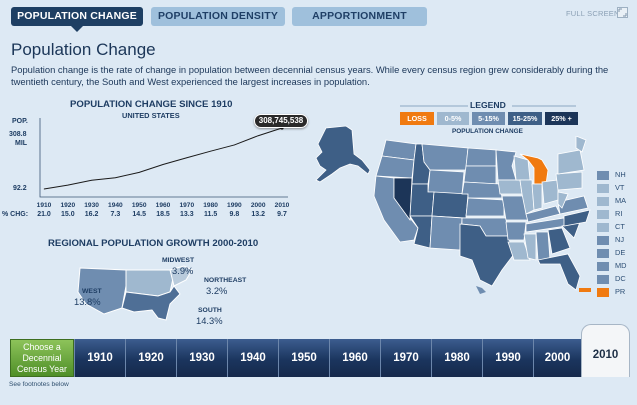 The height and width of the screenshot is (405, 637). What do you see at coordinates (603, 227) in the screenshot?
I see `ct-swatch` at bounding box center [603, 227].